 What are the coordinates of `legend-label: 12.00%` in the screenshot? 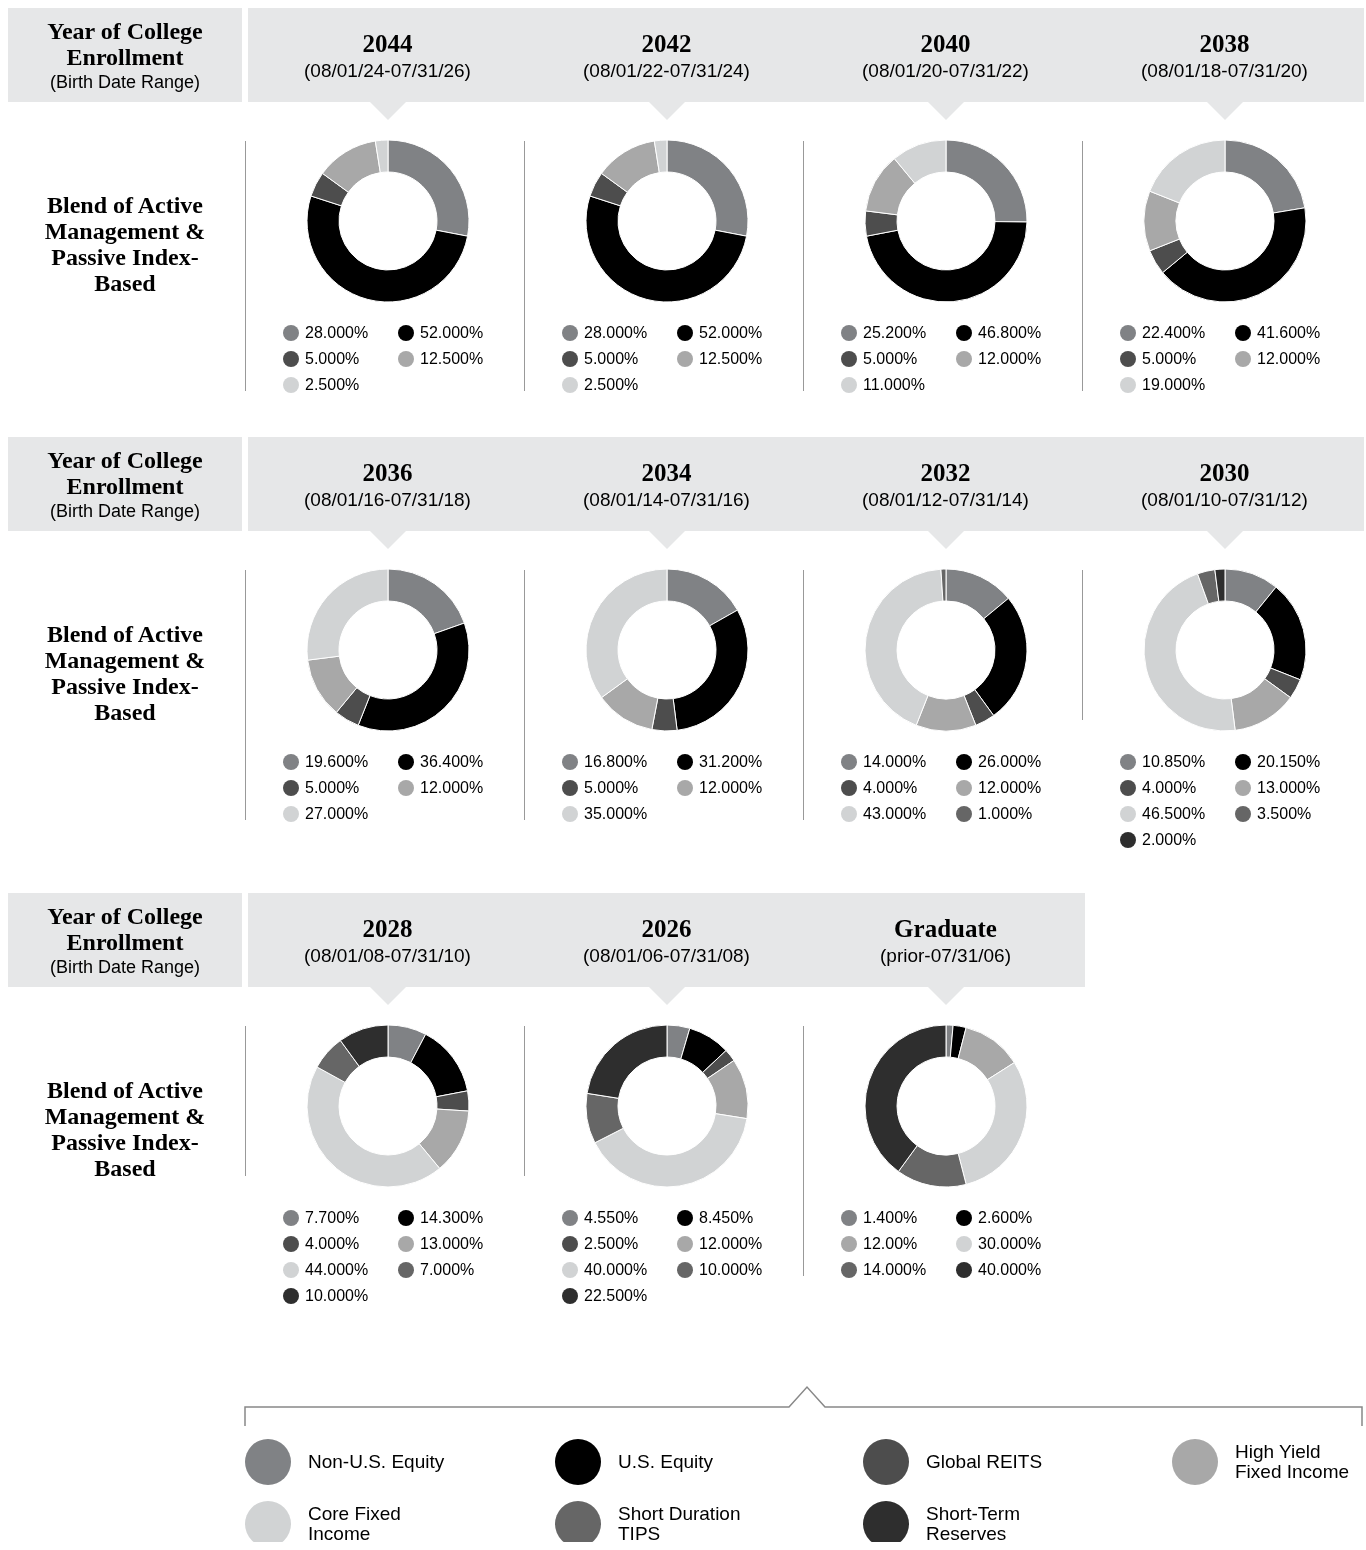 It's located at (890, 1244).